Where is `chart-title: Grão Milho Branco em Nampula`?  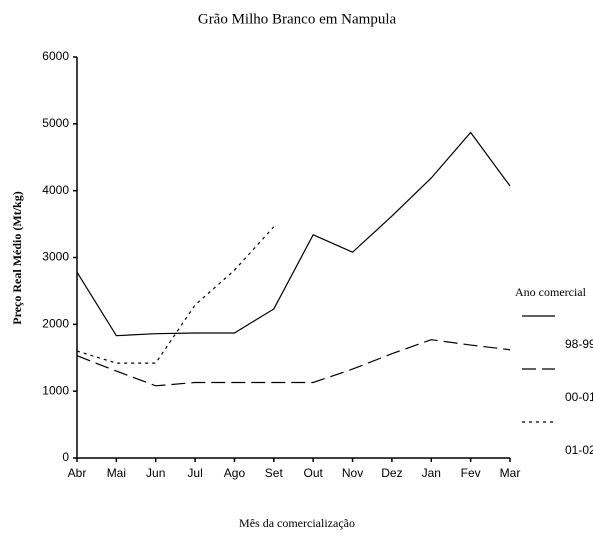 chart-title: Grão Milho Branco em Nampula is located at coordinates (297, 19).